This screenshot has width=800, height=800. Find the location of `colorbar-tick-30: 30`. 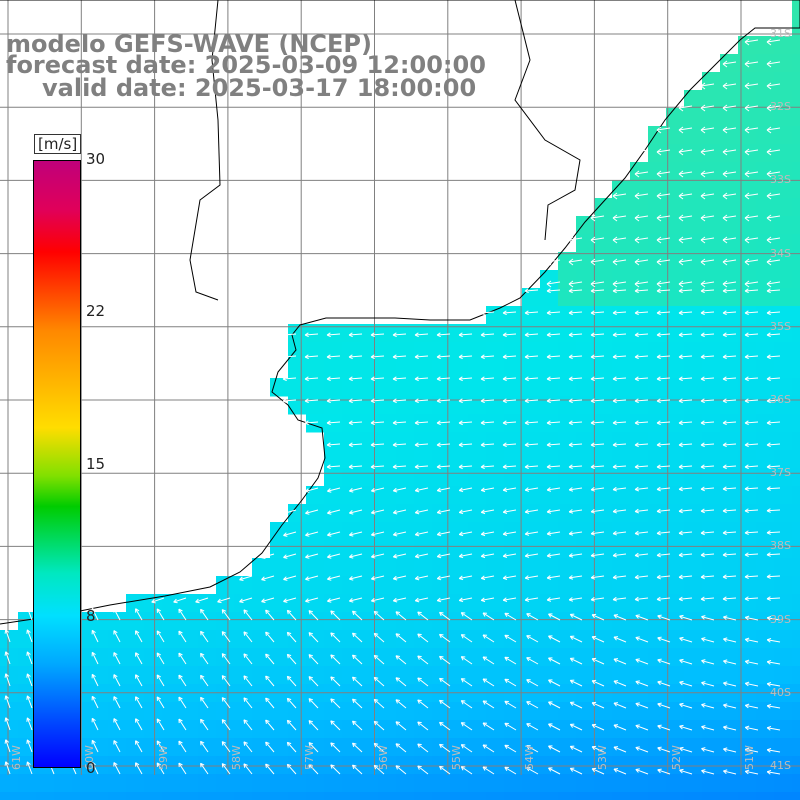

colorbar-tick-30: 30 is located at coordinates (96, 159).